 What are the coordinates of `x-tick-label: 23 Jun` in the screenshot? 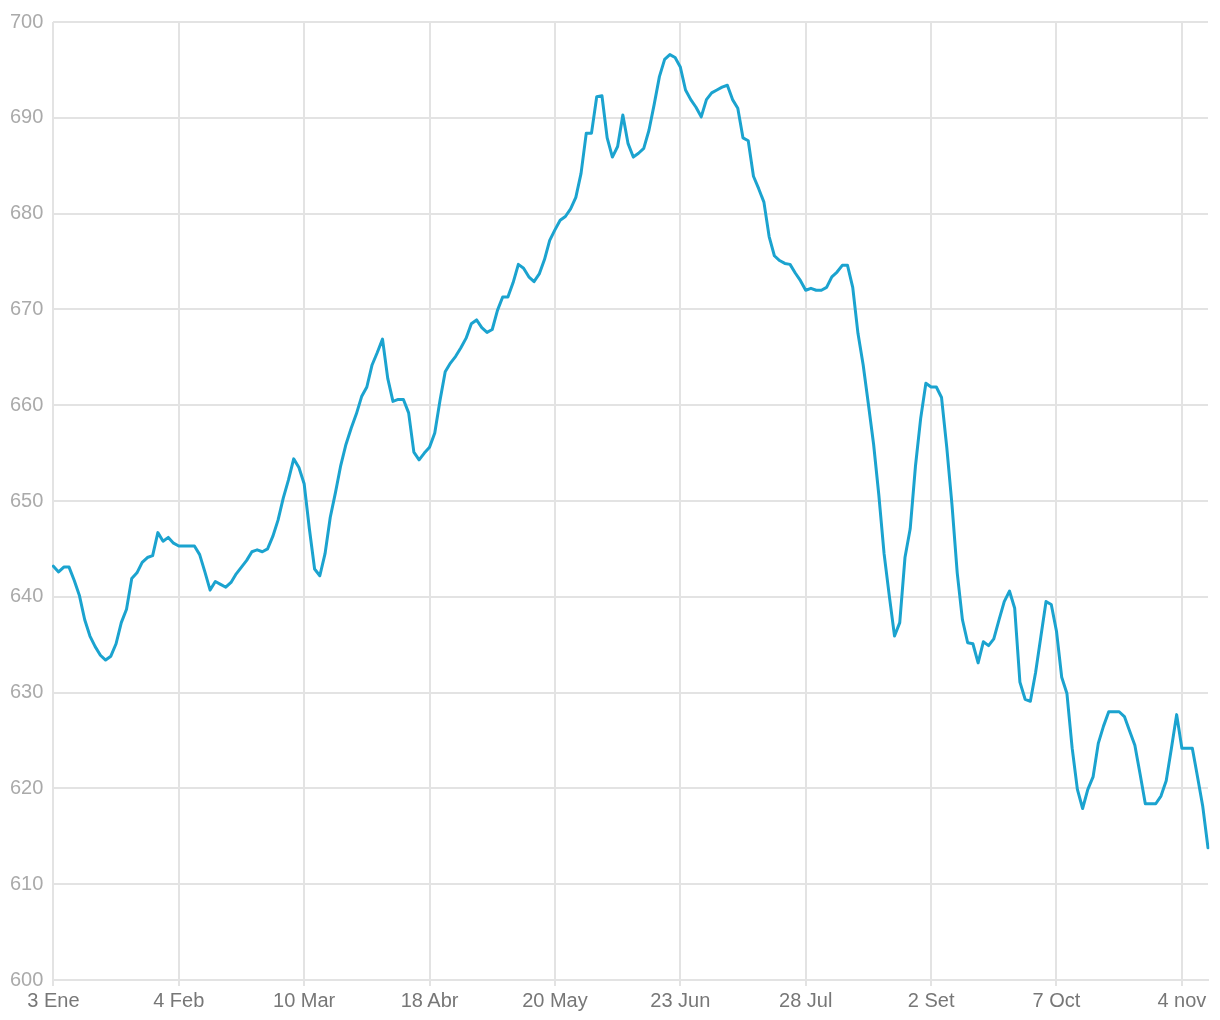 It's located at (680, 999).